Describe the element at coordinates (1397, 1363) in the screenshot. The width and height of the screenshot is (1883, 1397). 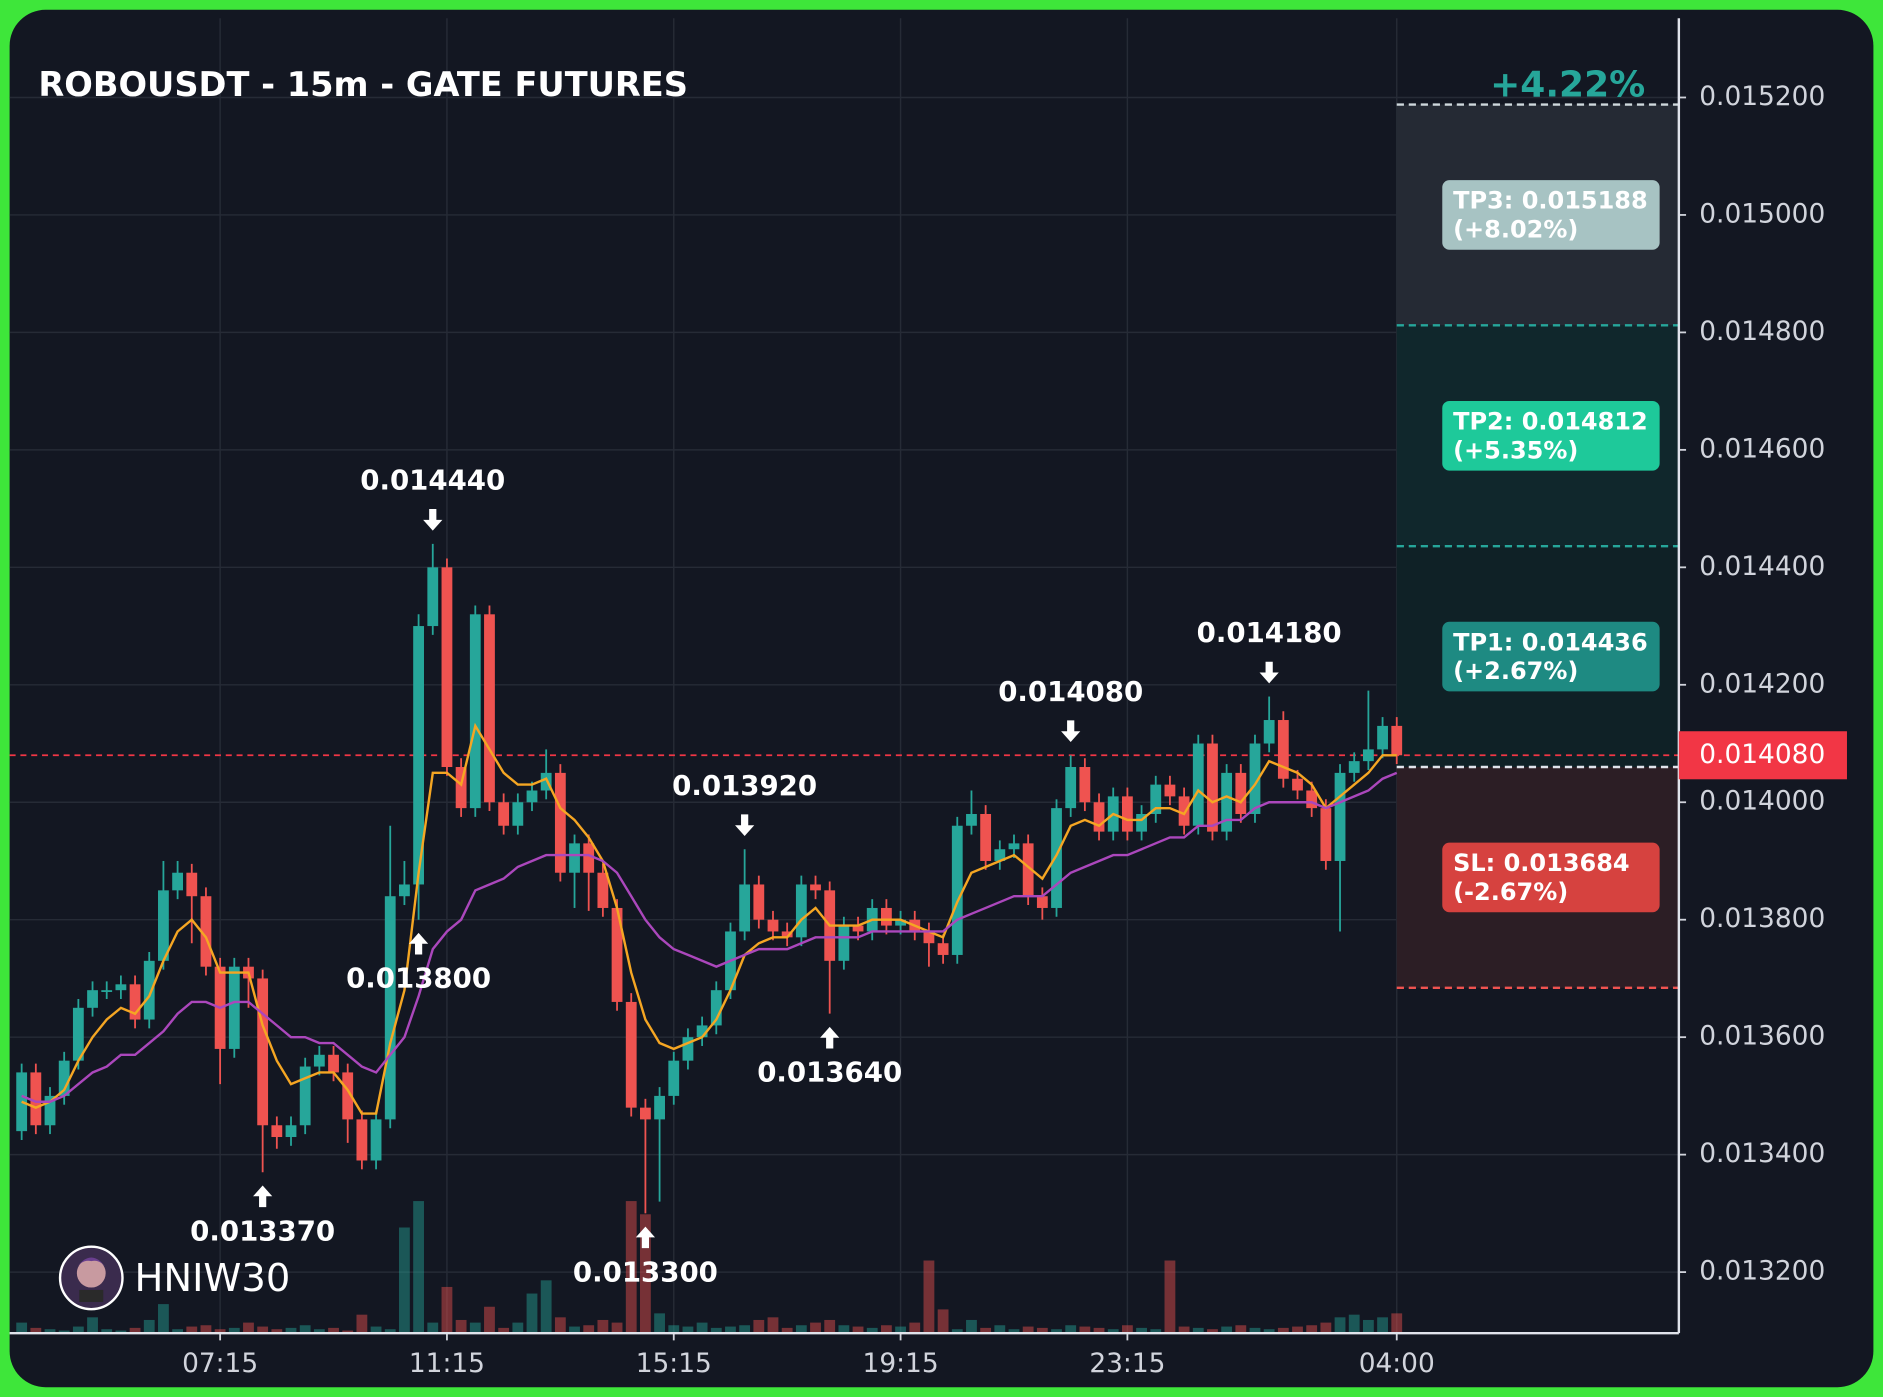
I see `x-tick-label: 04:00` at that location.